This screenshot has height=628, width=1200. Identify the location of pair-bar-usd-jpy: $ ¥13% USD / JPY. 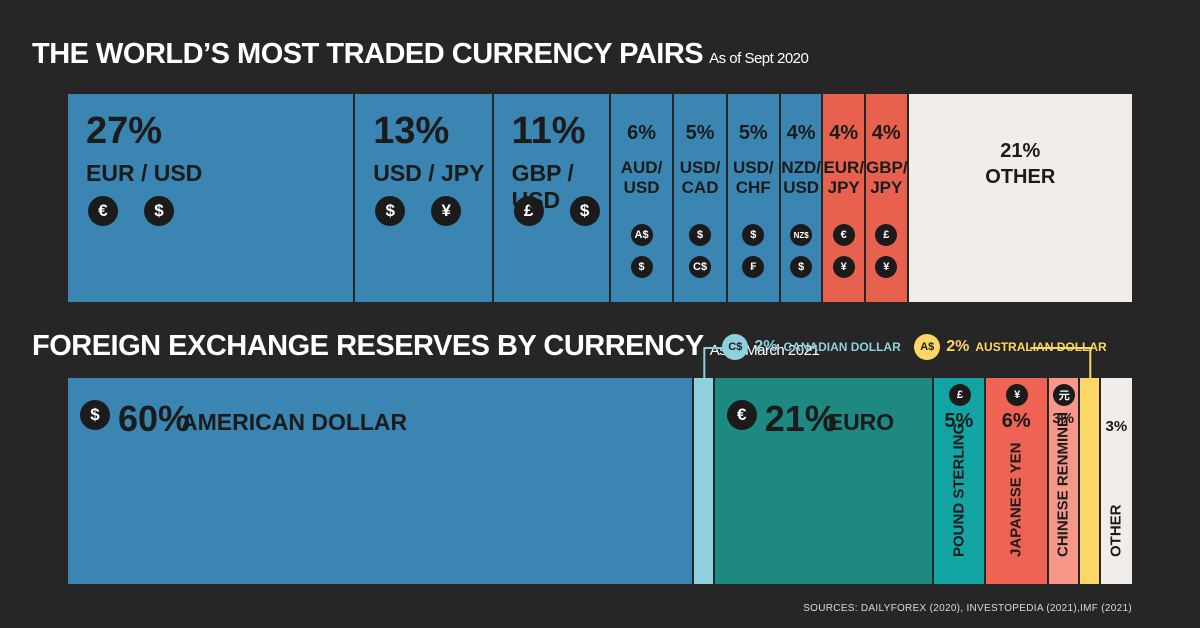
(424, 198).